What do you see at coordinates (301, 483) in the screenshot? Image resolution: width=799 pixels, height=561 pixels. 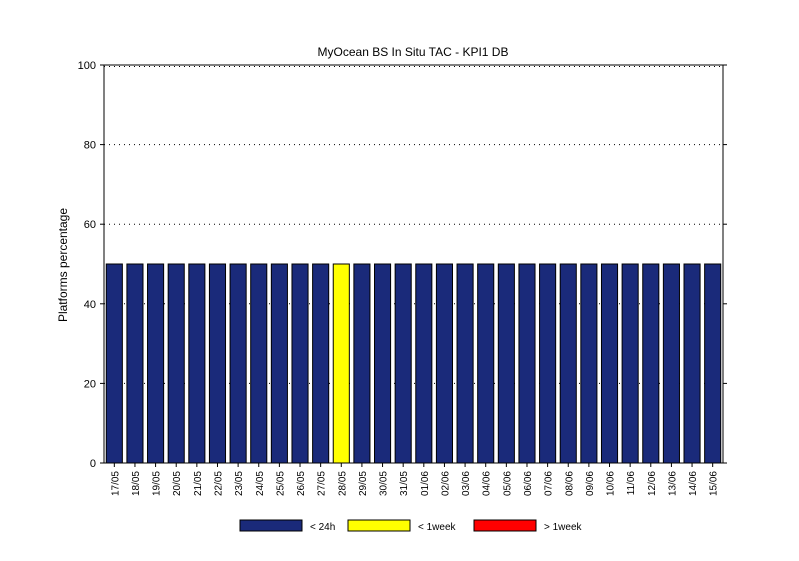 I see `x-tick-label: 26/05` at bounding box center [301, 483].